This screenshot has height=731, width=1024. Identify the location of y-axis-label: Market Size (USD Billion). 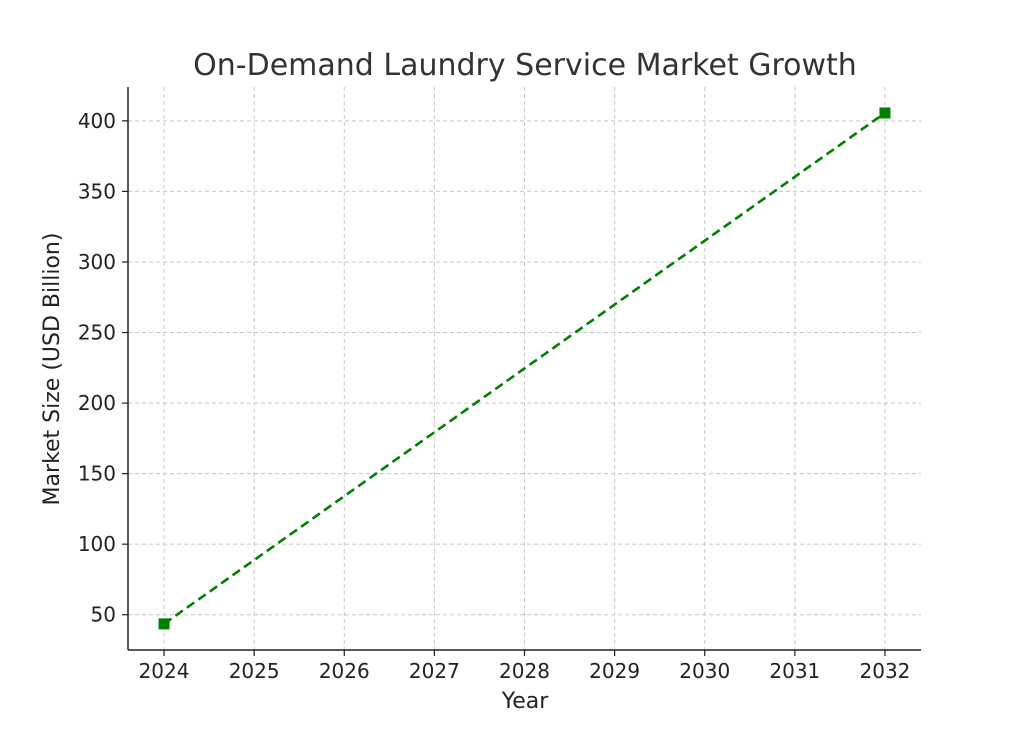
(52, 369).